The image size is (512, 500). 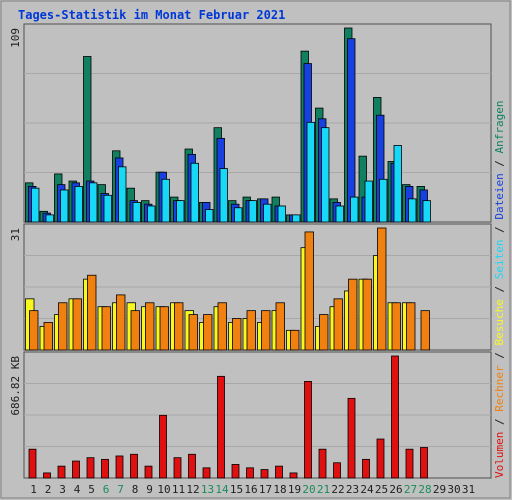 I want to click on xtick-label-day-4: 4, so click(x=77, y=489).